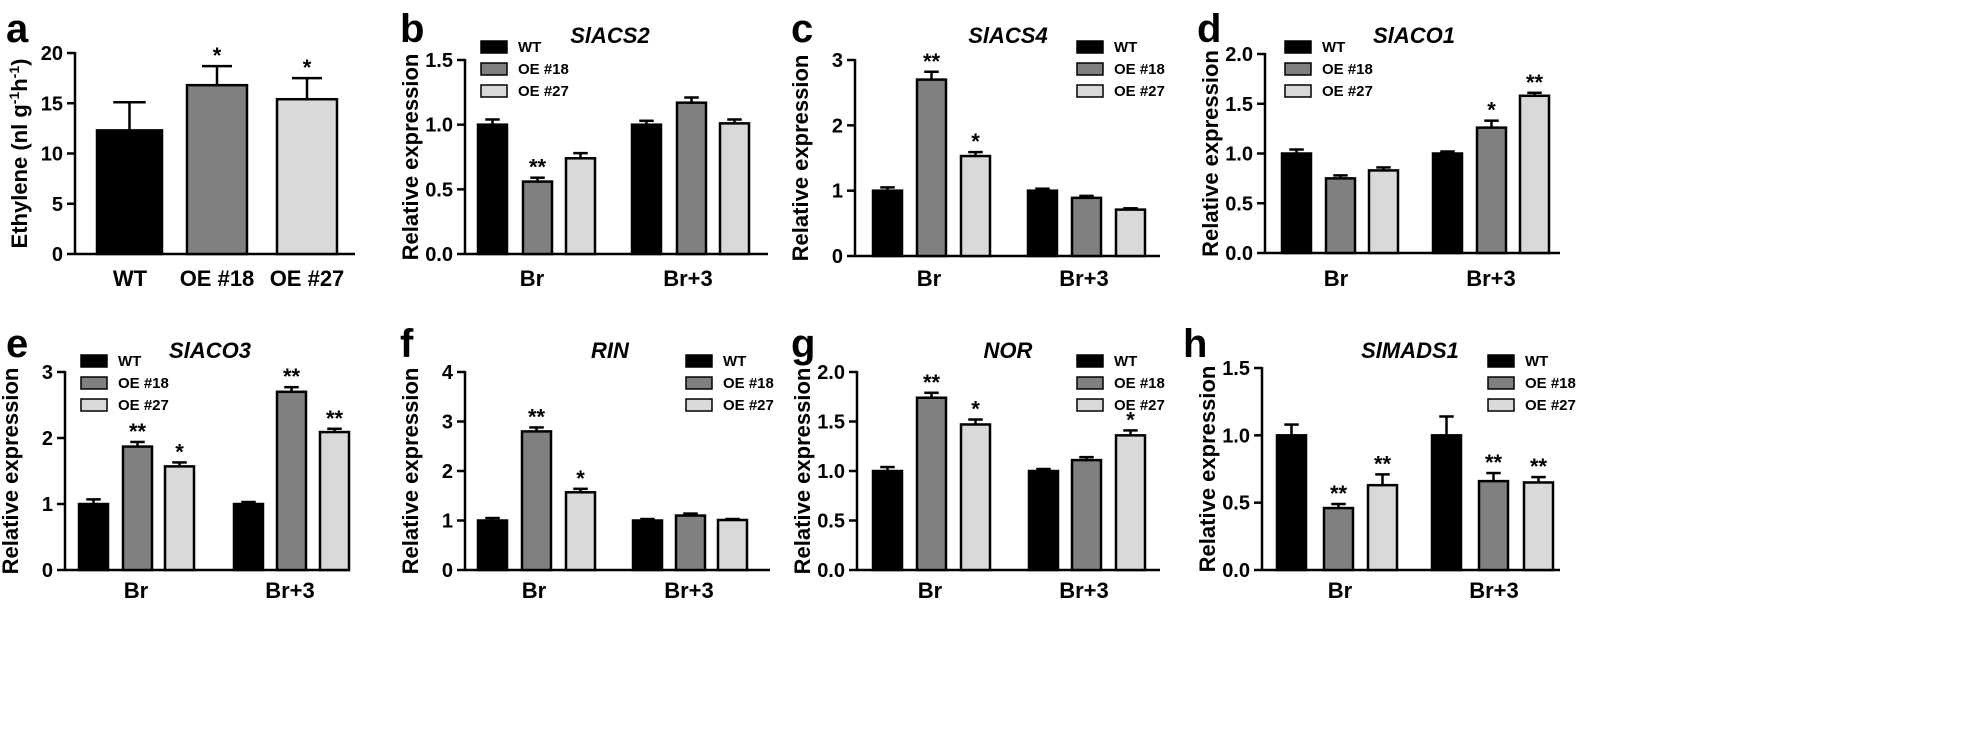 This screenshot has height=751, width=1966. Describe the element at coordinates (610, 35) in the screenshot. I see `gene-title: SlACS2` at that location.